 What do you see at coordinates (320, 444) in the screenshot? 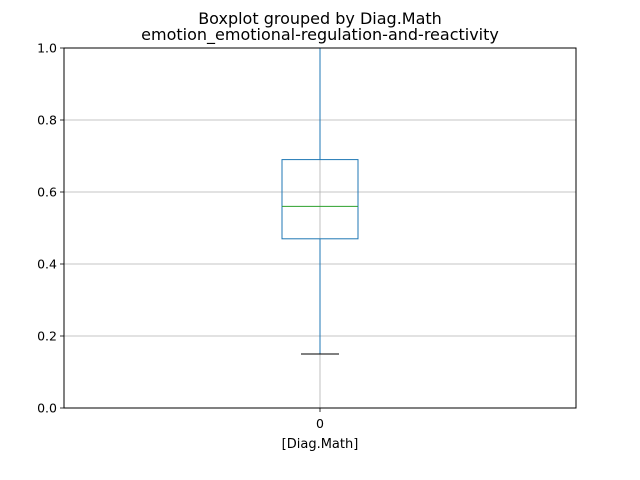
I see `x-axis-label: [Diag.Math]` at bounding box center [320, 444].